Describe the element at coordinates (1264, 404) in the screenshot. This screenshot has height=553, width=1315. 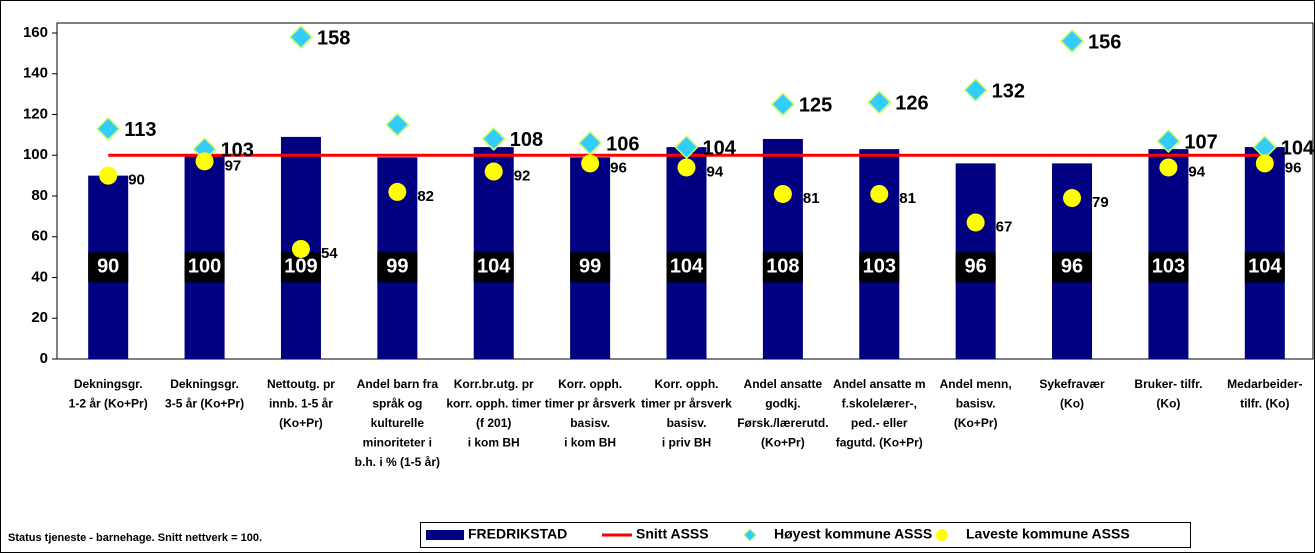
I see `x-tick-line: tilfr. (Ko)` at that location.